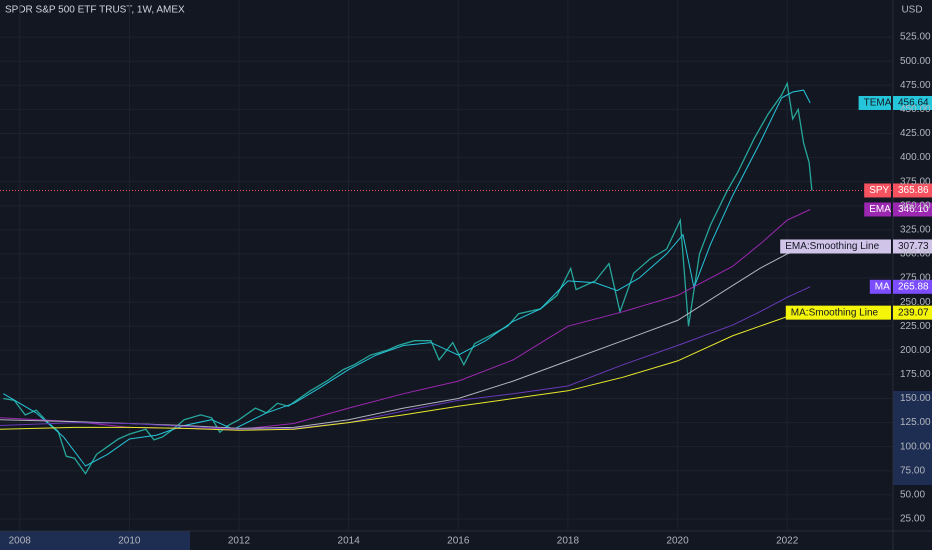 The image size is (932, 550). What do you see at coordinates (911, 10) in the screenshot?
I see `currency: USD` at bounding box center [911, 10].